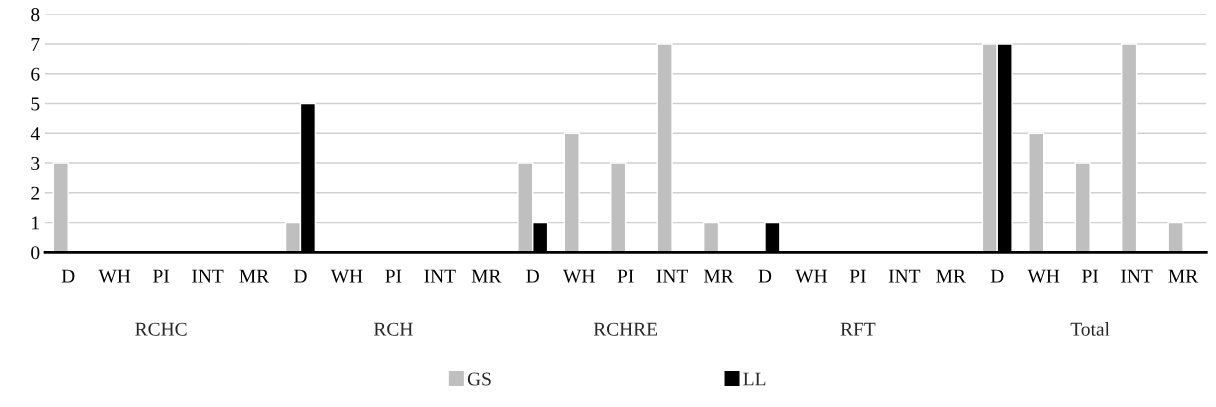 Image resolution: width=1216 pixels, height=407 pixels. I want to click on text: Total, so click(1090, 329).